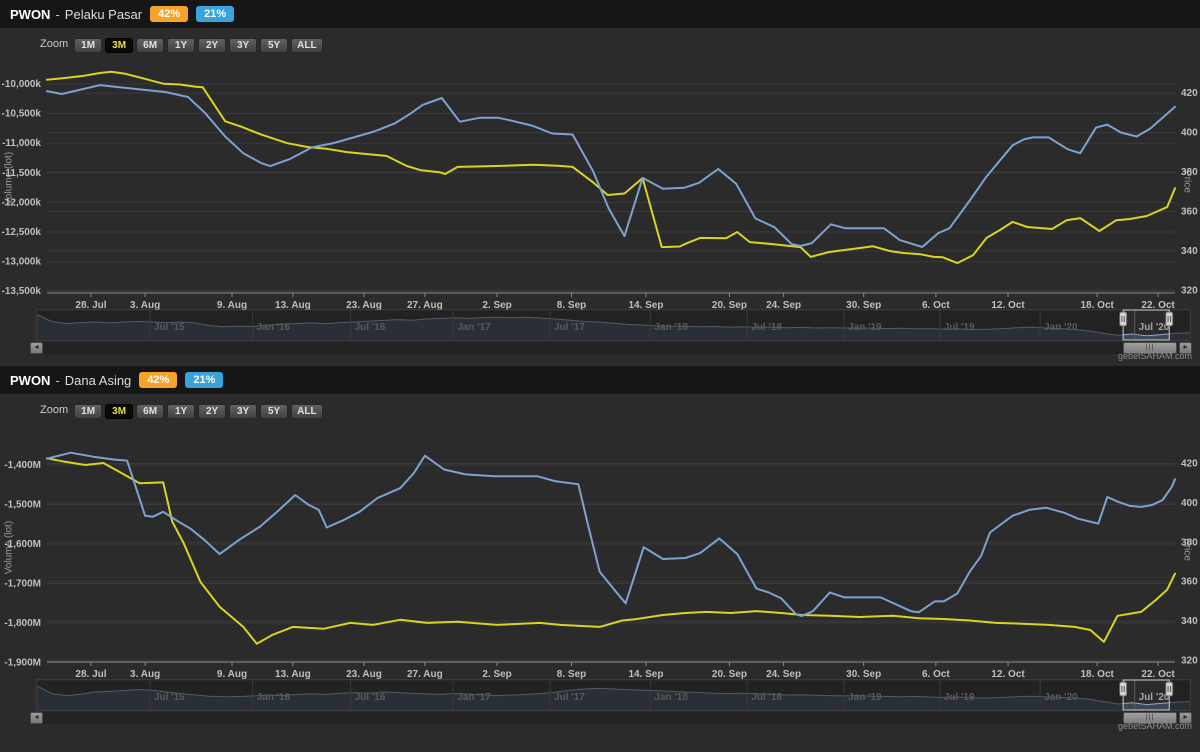 The image size is (1200, 752). What do you see at coordinates (22, 544) in the screenshot?
I see `y-tick-label-left: -1,600M` at bounding box center [22, 544].